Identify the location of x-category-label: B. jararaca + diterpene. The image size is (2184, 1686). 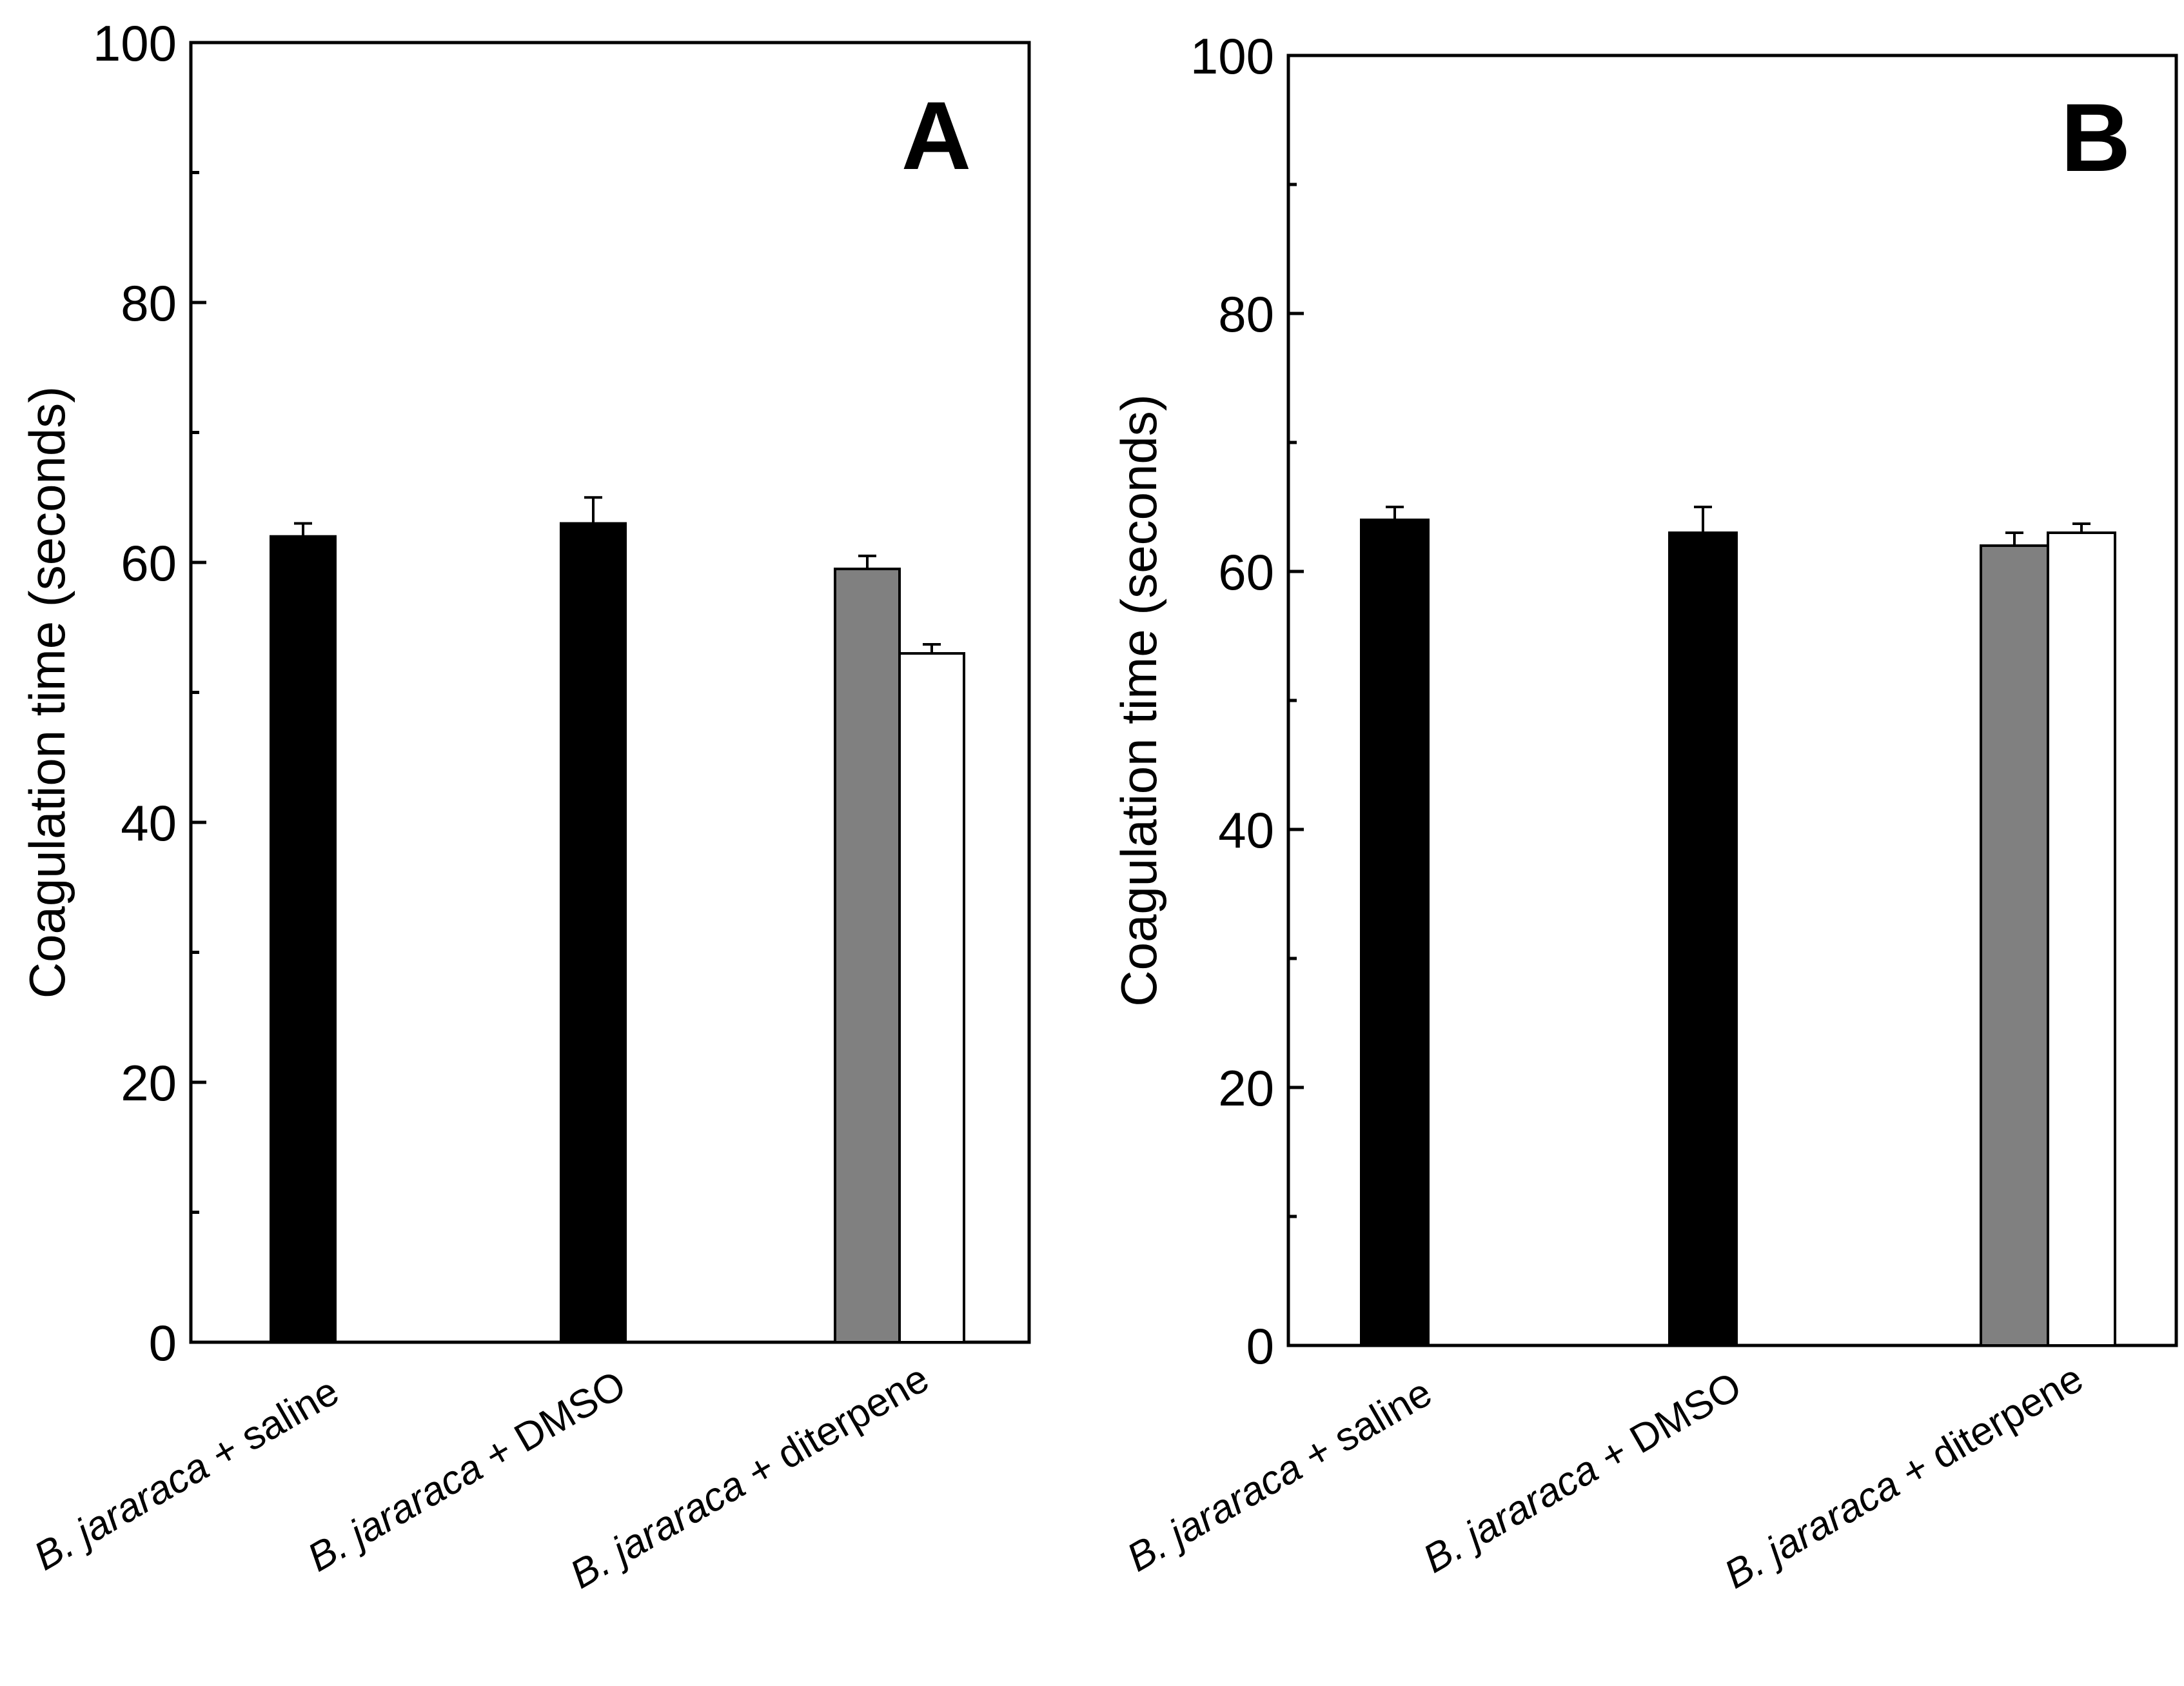
(1904, 1476).